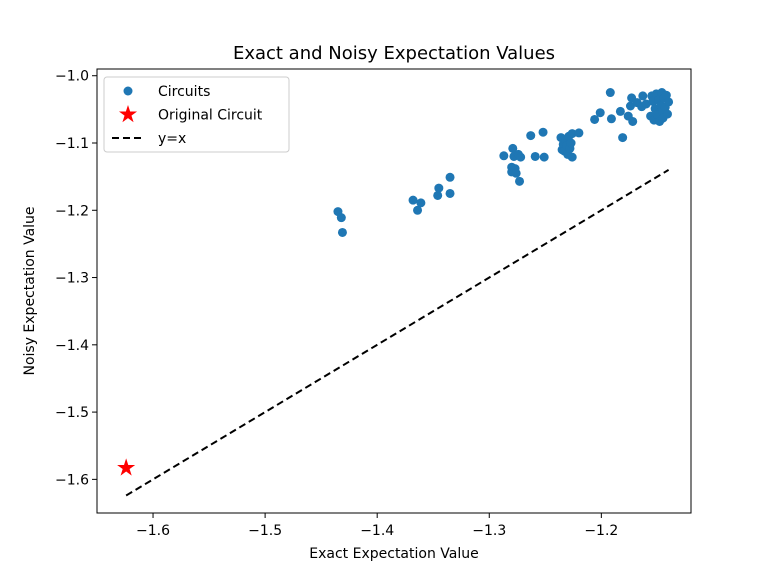 The image size is (768, 576). What do you see at coordinates (30, 290) in the screenshot?
I see `y-axis-label: Noisy Expectation Value` at bounding box center [30, 290].